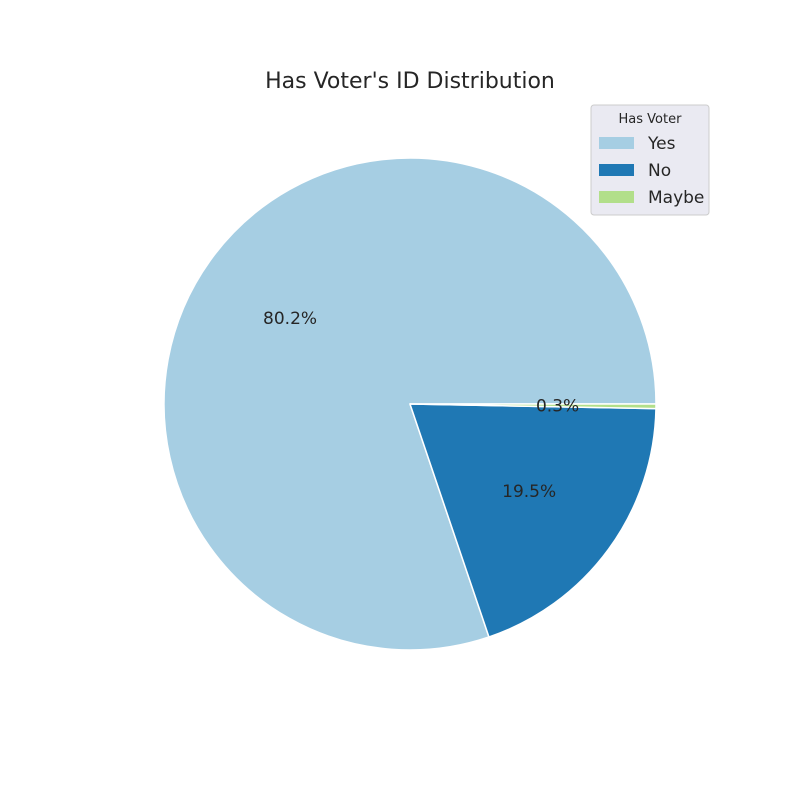  I want to click on chart-title: Has Voter's ID Distribution, so click(410, 81).